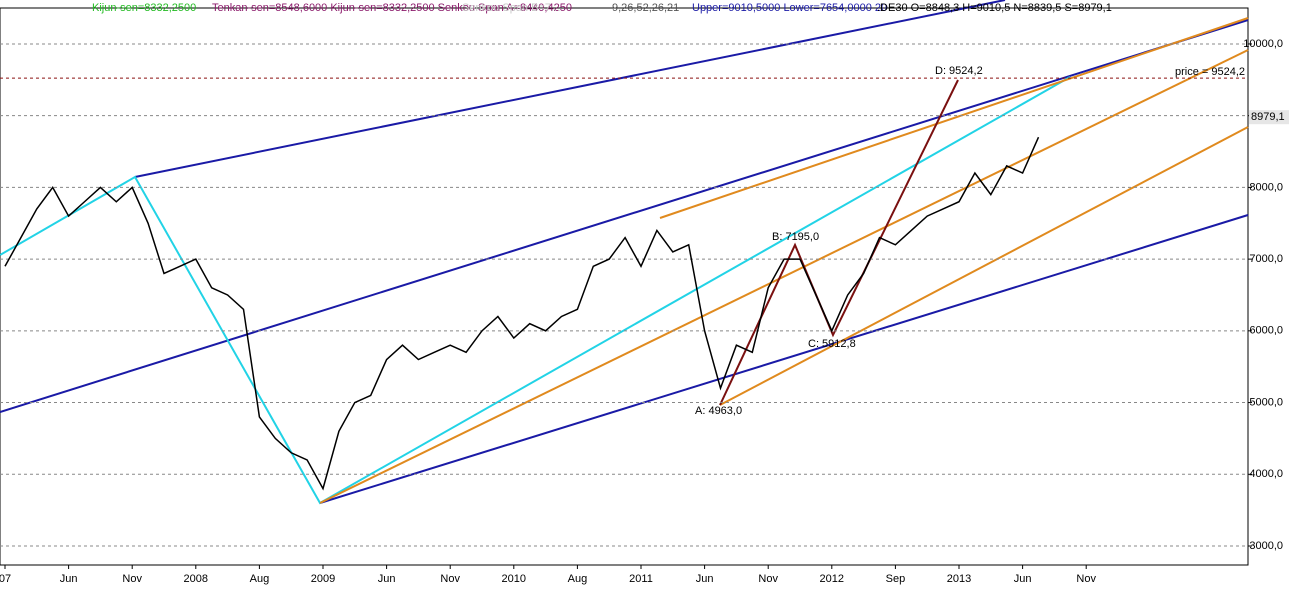 This screenshot has width=1294, height=590. What do you see at coordinates (5, 579) in the screenshot?
I see `x-tick-label: 07` at bounding box center [5, 579].